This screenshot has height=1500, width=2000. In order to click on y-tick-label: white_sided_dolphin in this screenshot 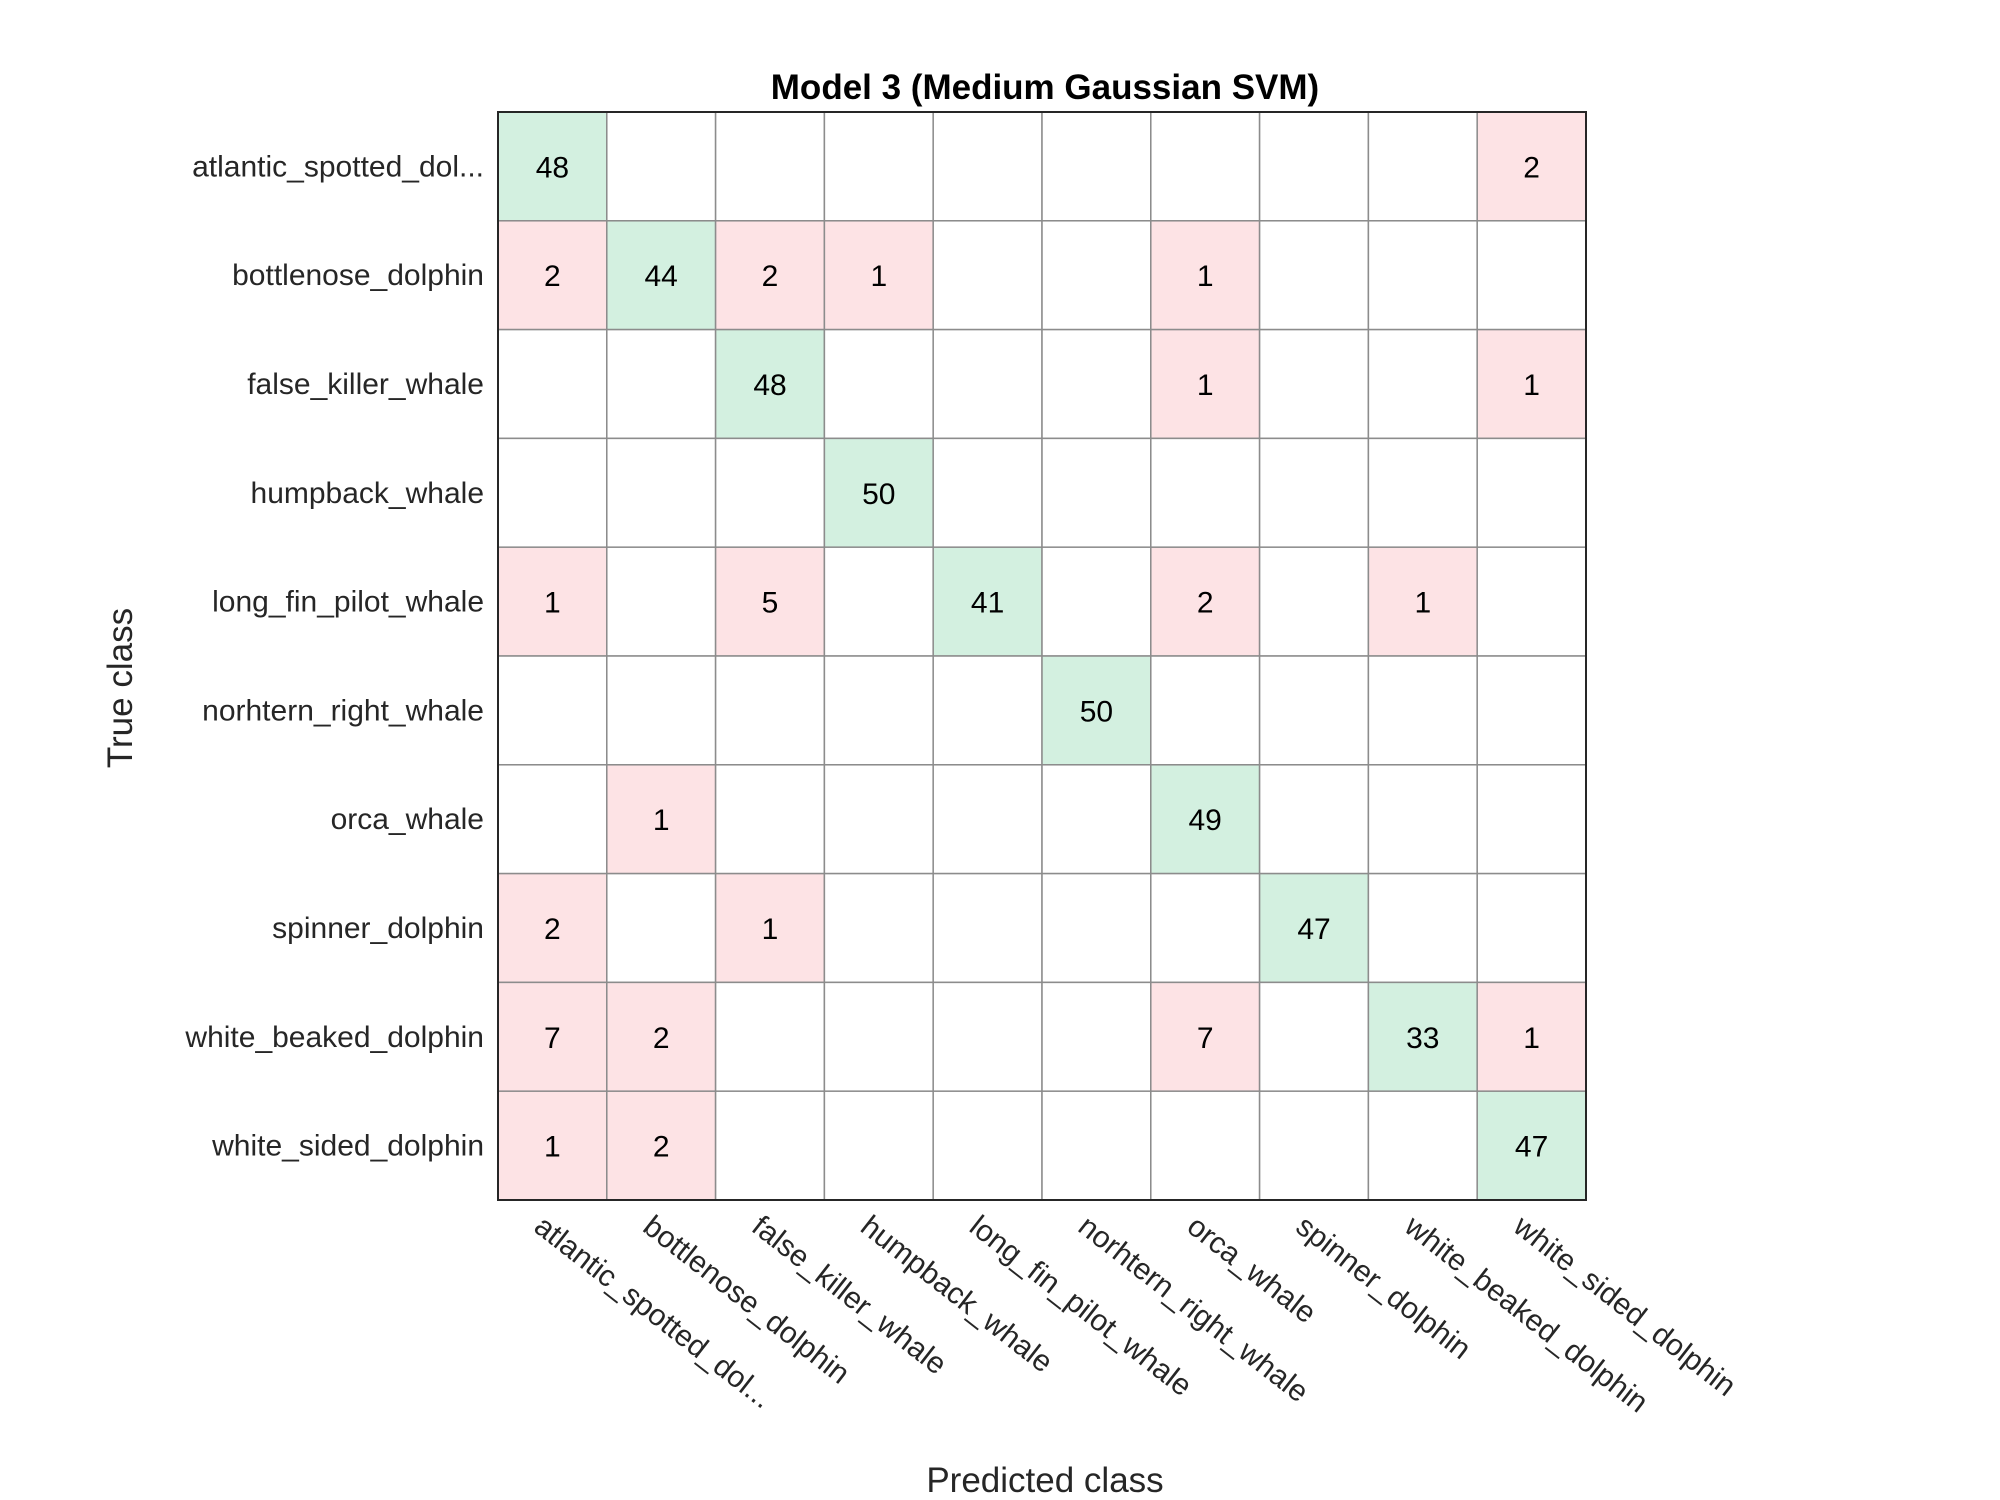, I will do `click(347, 1146)`.